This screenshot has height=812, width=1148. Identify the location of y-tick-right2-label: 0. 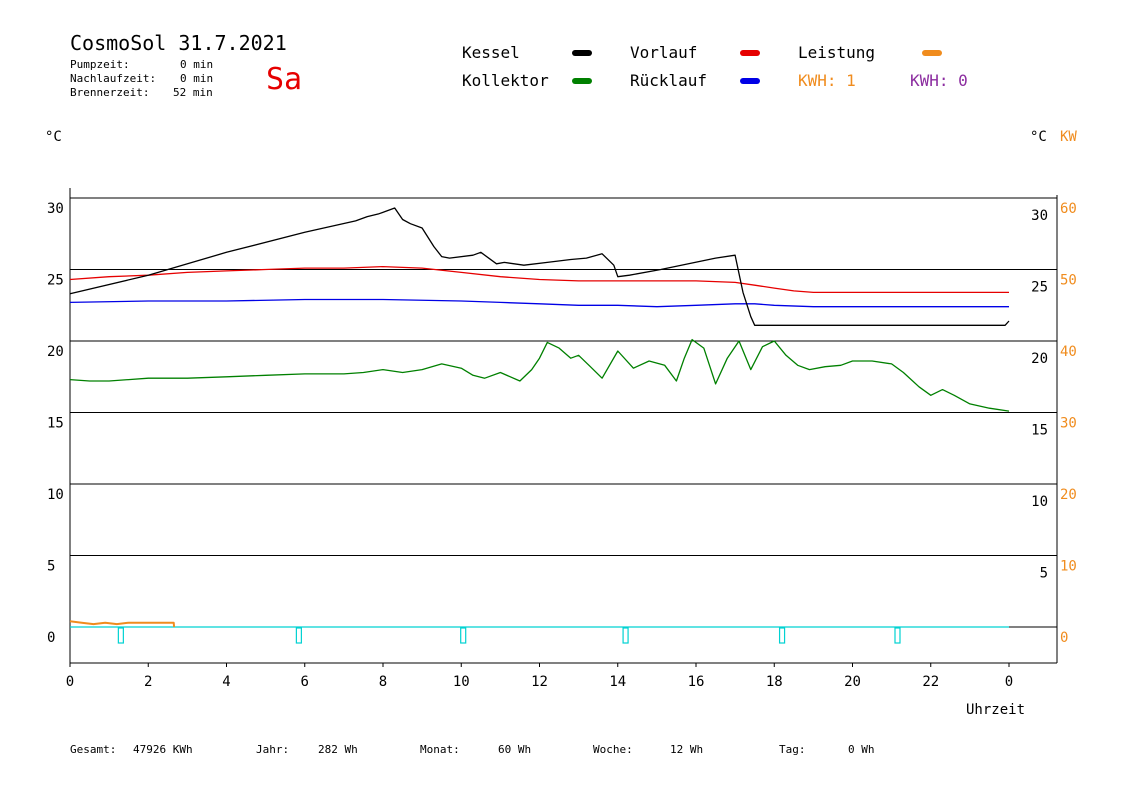
(1064, 638).